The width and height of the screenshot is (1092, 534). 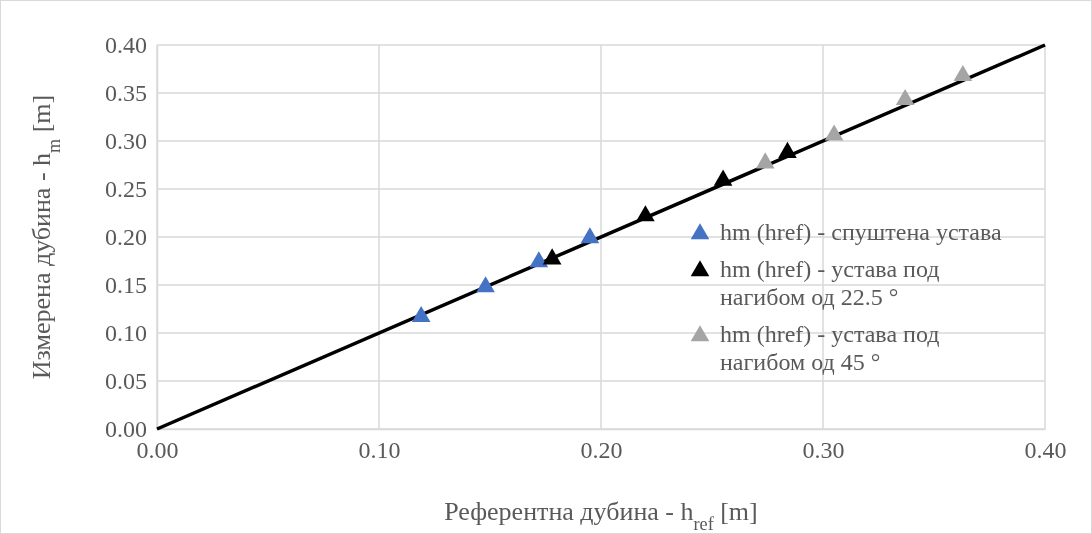 I want to click on x-tick-label: 0.10, so click(x=379, y=450).